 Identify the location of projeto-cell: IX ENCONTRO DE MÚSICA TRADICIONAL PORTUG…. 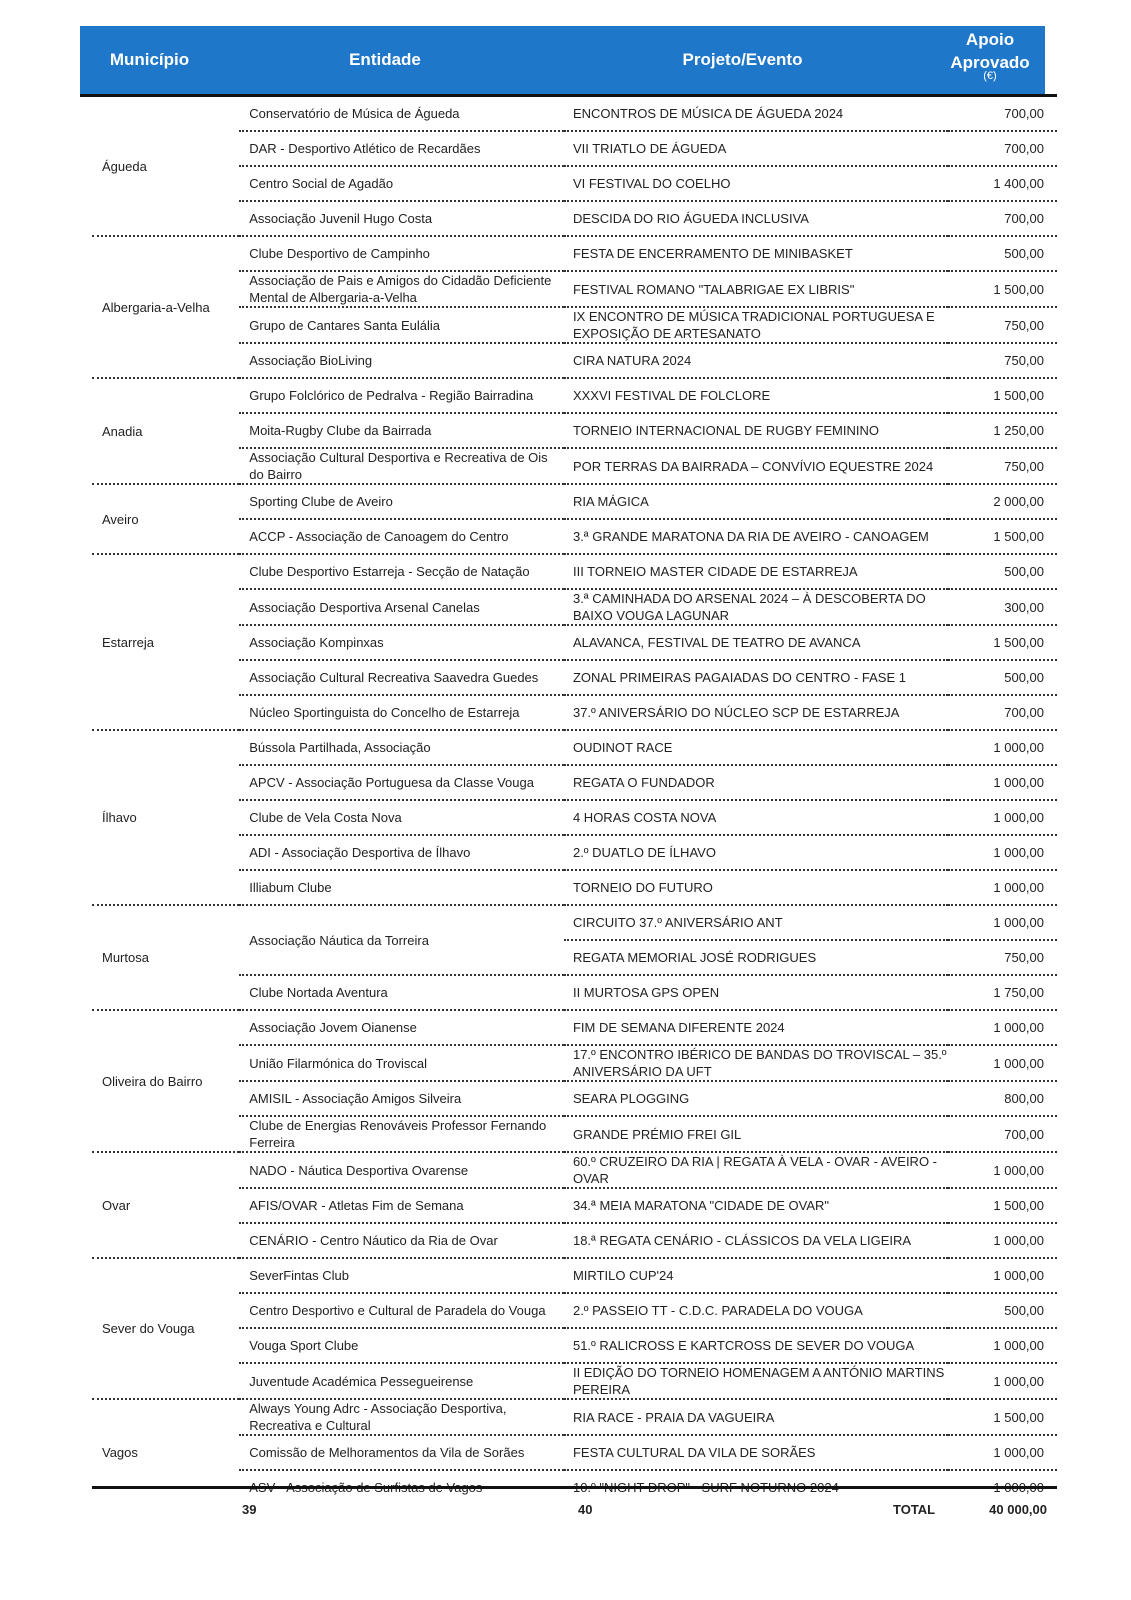
(756, 325).